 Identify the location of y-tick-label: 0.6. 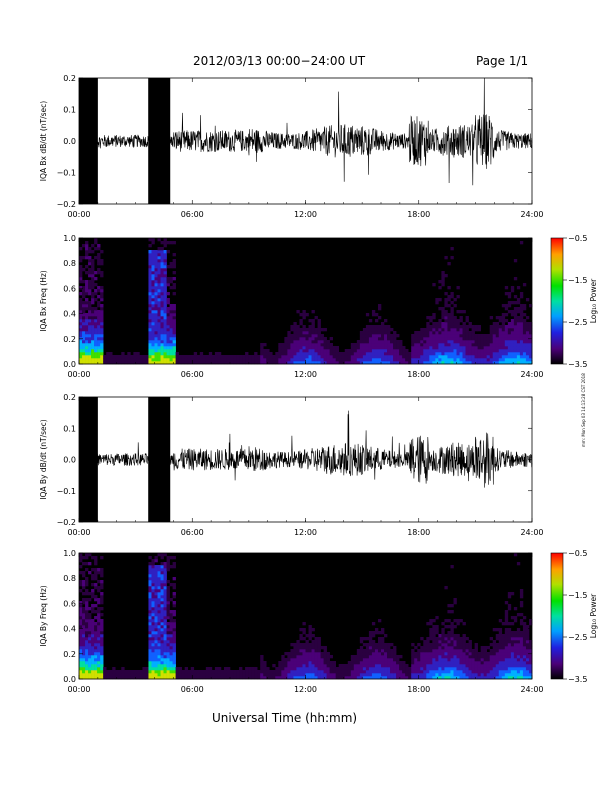
(69, 288).